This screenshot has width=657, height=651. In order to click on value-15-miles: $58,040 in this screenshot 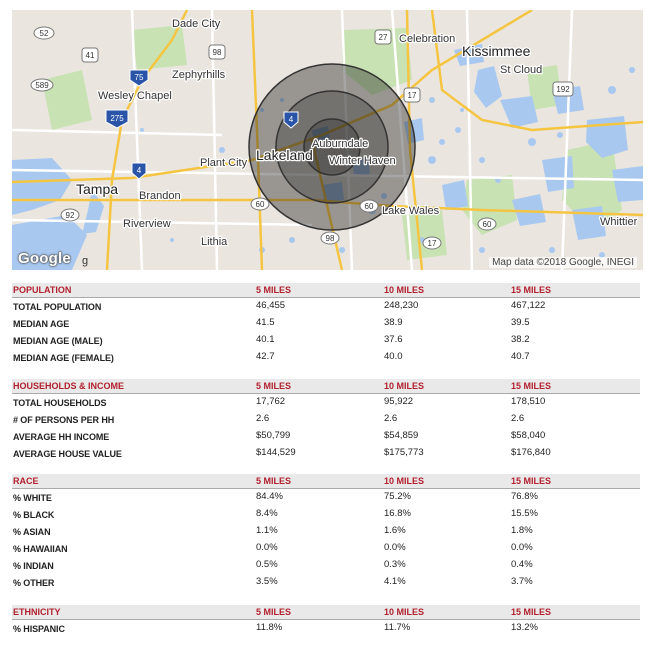, I will do `click(528, 435)`.